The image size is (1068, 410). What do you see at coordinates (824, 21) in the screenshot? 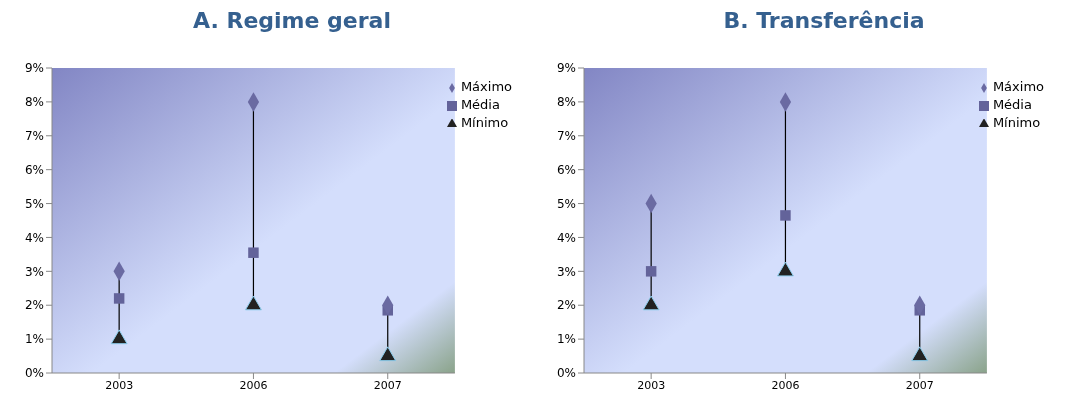
I see `chart-title: B. Transferência` at bounding box center [824, 21].